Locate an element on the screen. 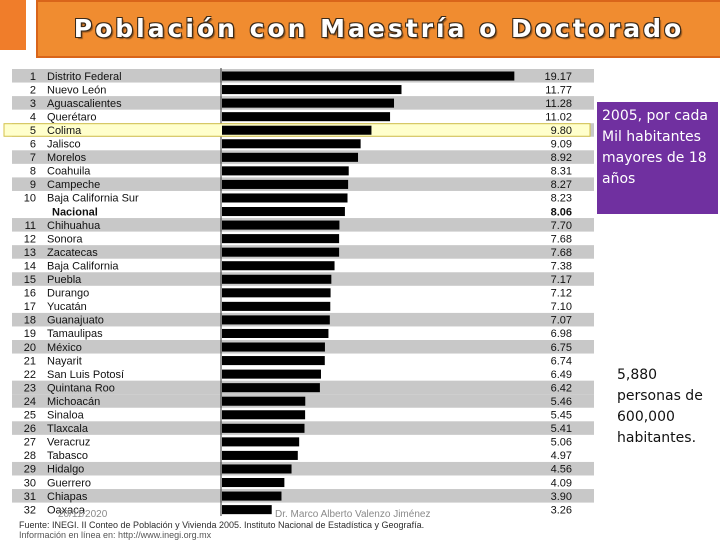 The image size is (720, 540). state-label: Querétaro is located at coordinates (72, 117).